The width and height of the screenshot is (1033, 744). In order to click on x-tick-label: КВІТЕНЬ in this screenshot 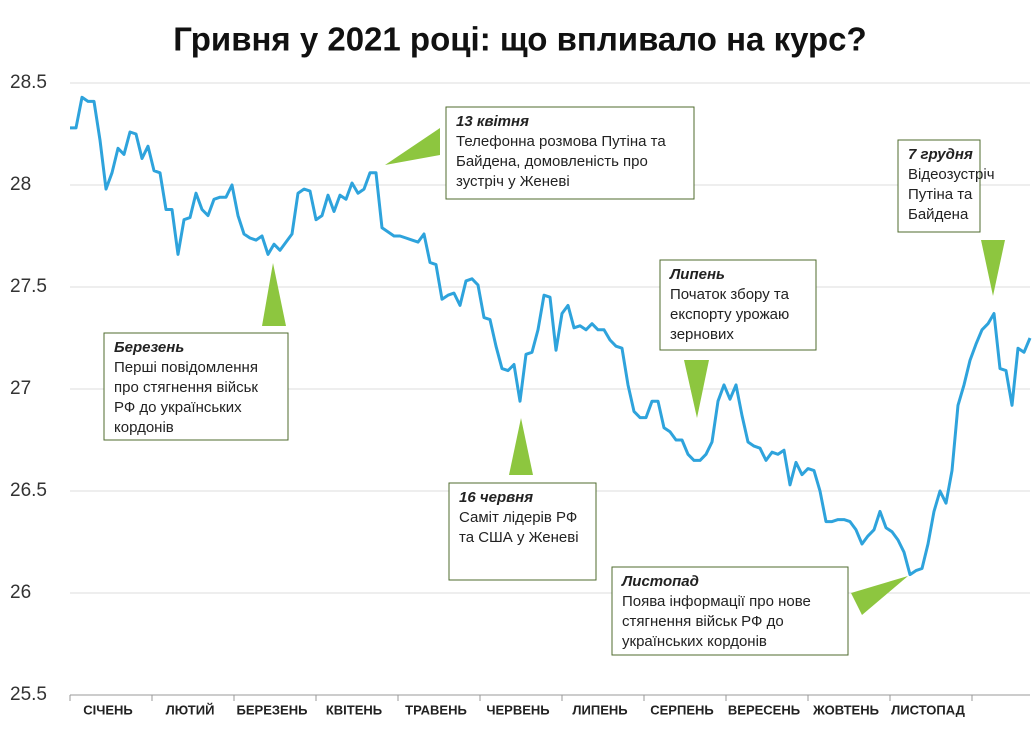, I will do `click(354, 709)`.